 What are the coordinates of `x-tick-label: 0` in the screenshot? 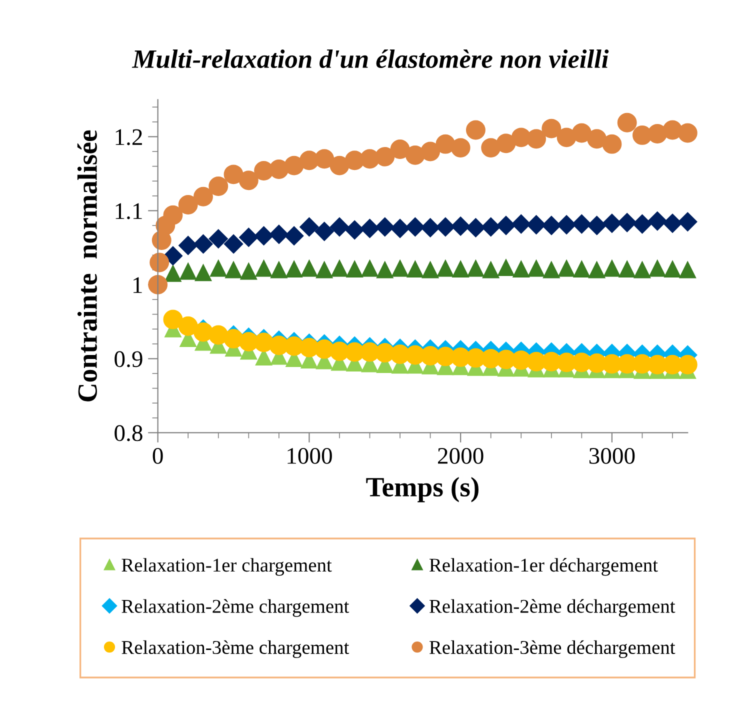 It's located at (157, 456).